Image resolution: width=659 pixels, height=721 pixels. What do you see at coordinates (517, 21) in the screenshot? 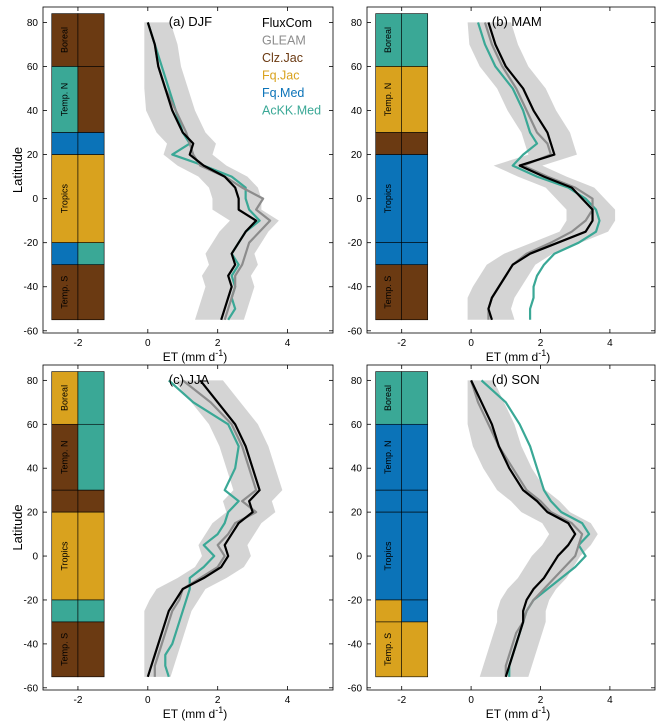
I see `panel-title: (b) MAM` at bounding box center [517, 21].